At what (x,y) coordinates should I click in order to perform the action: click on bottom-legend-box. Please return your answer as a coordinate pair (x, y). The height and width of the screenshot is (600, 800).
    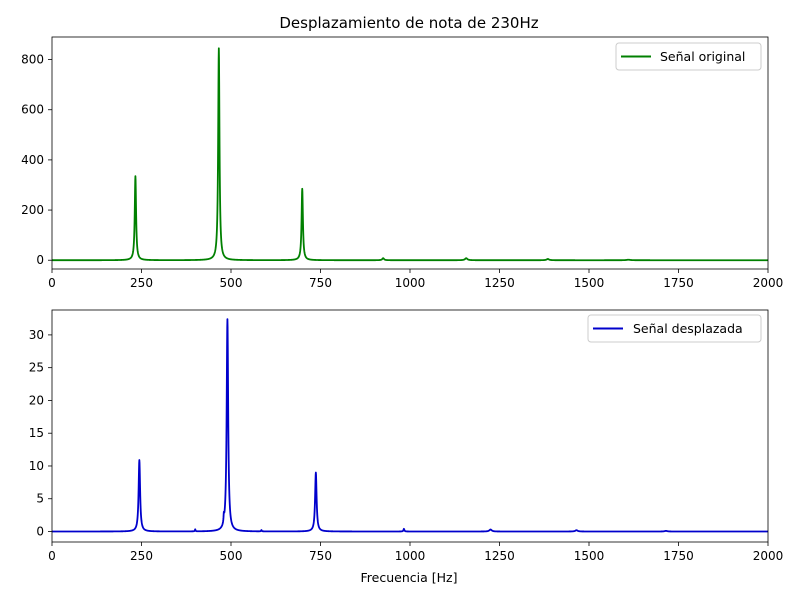
    Looking at the image, I should click on (674, 328).